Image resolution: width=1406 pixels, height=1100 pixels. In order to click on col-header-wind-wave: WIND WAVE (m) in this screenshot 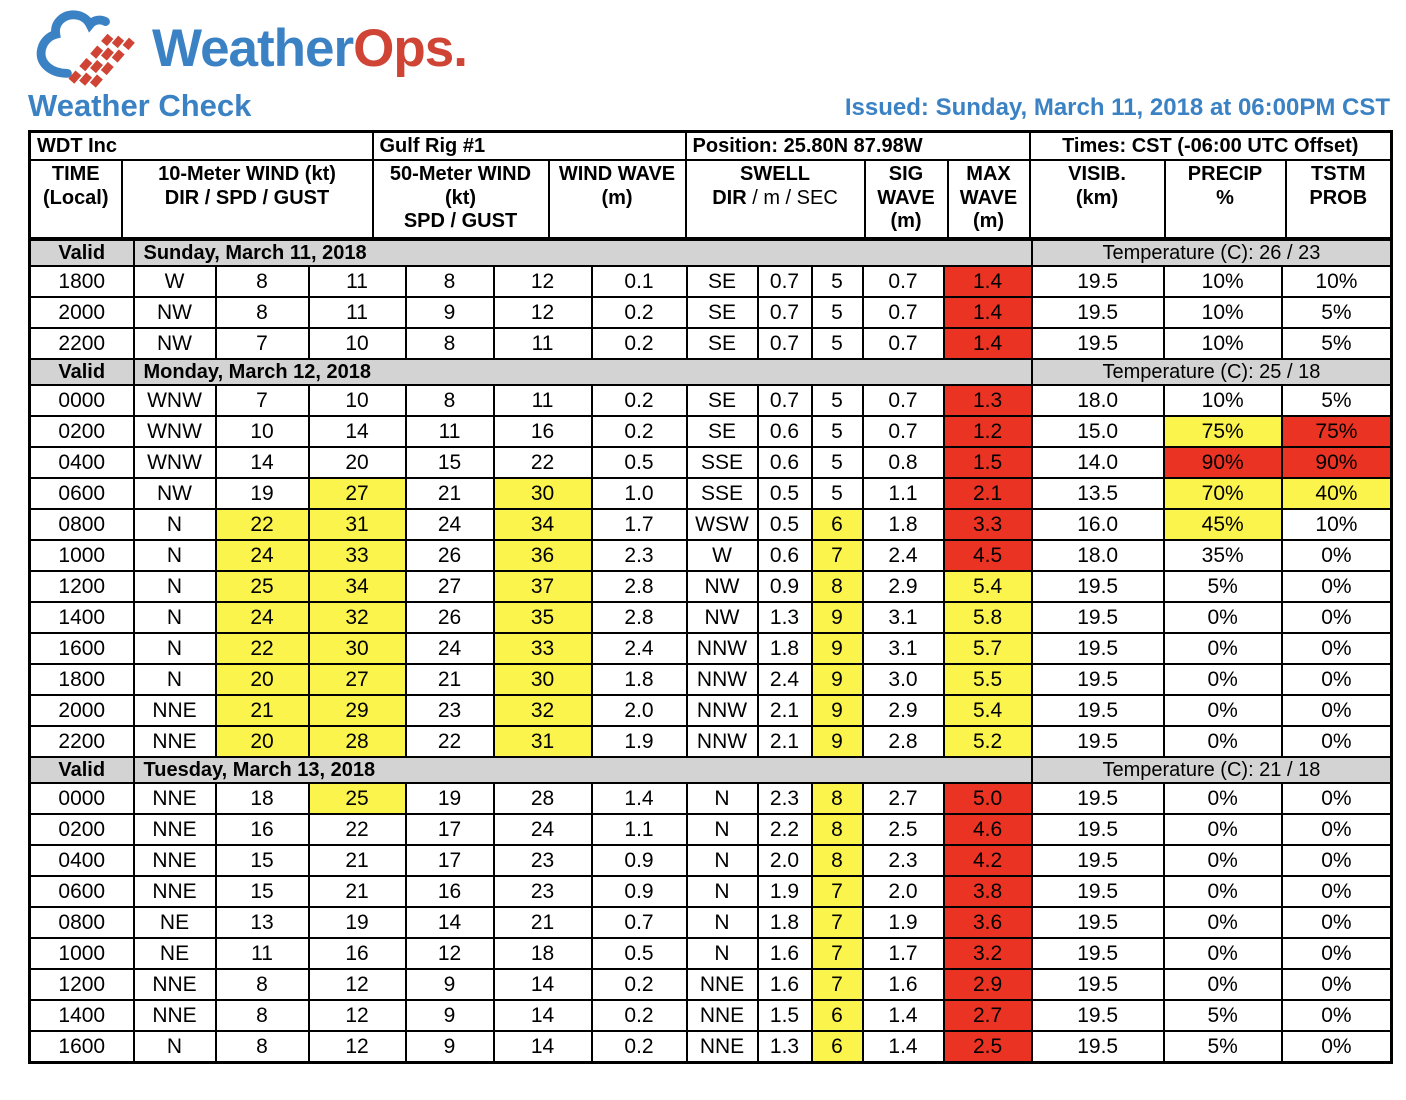, I will do `click(617, 199)`.